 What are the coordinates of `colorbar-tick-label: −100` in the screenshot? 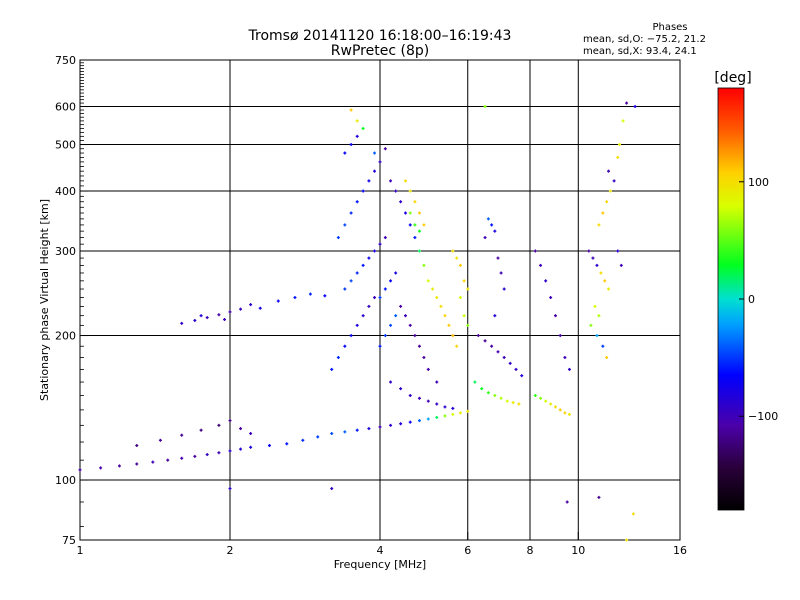 It's located at (763, 416).